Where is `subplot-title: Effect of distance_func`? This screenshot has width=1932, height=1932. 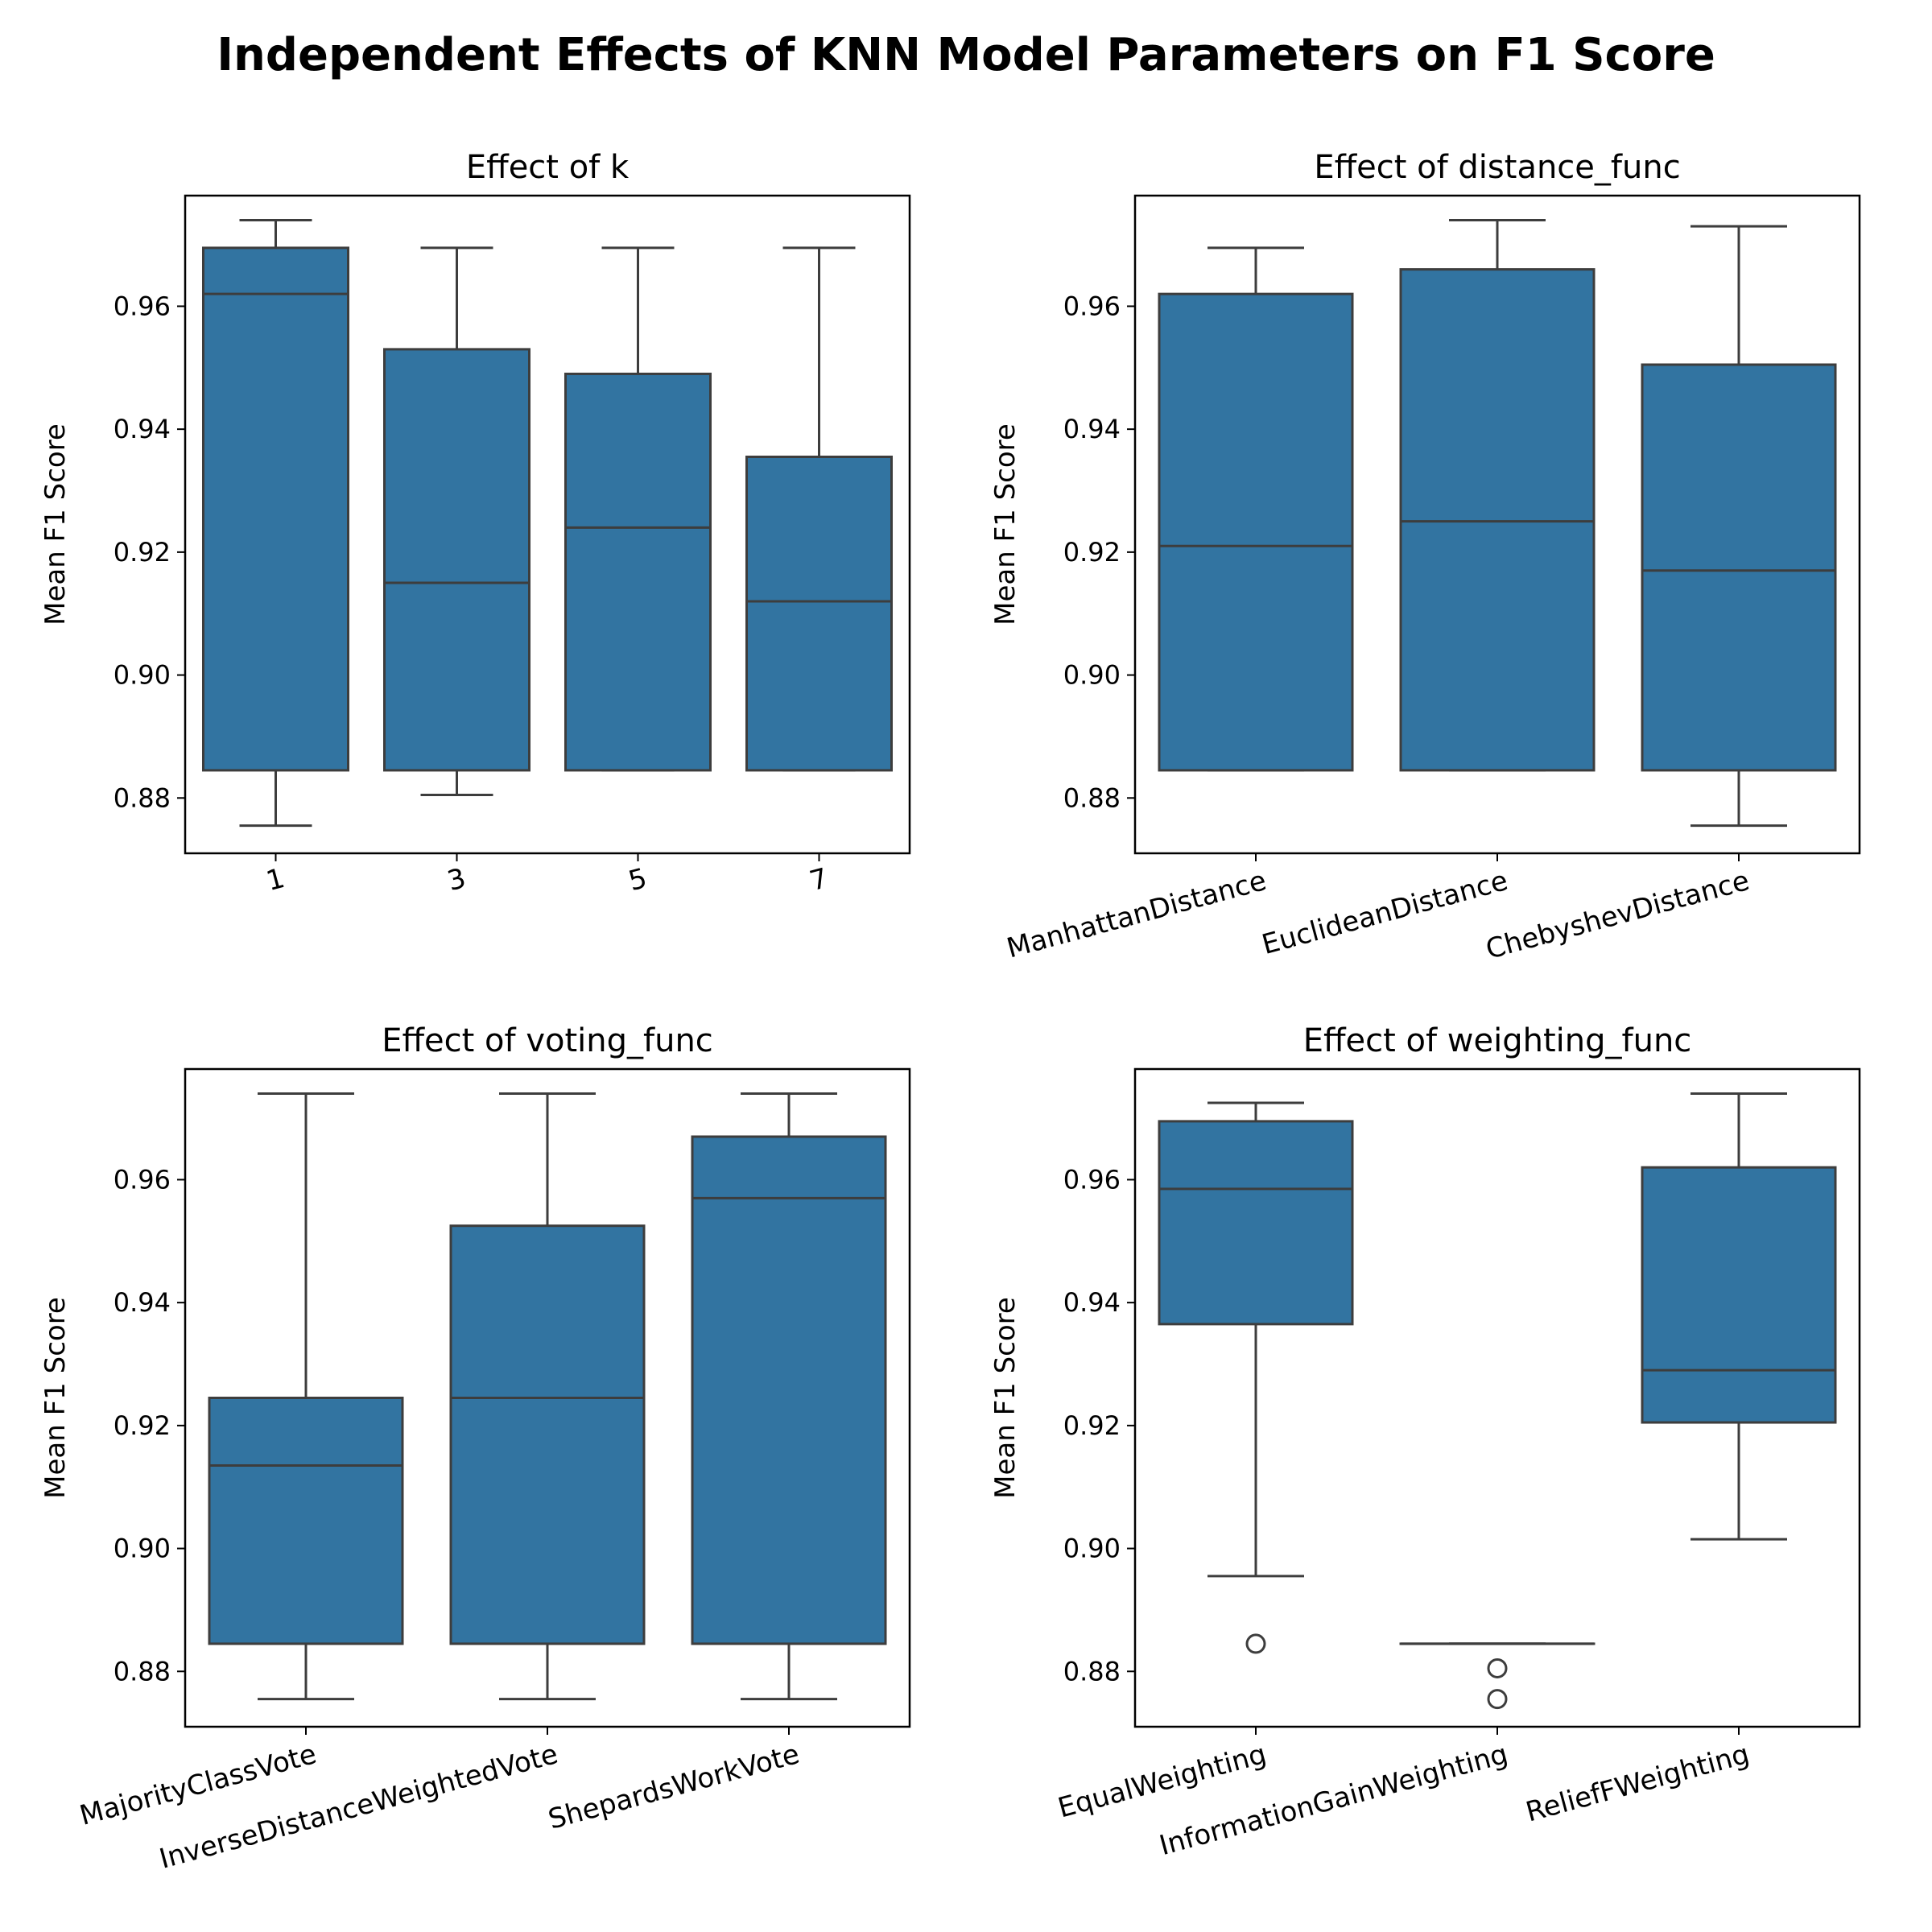
subplot-title: Effect of distance_func is located at coordinates (1497, 167).